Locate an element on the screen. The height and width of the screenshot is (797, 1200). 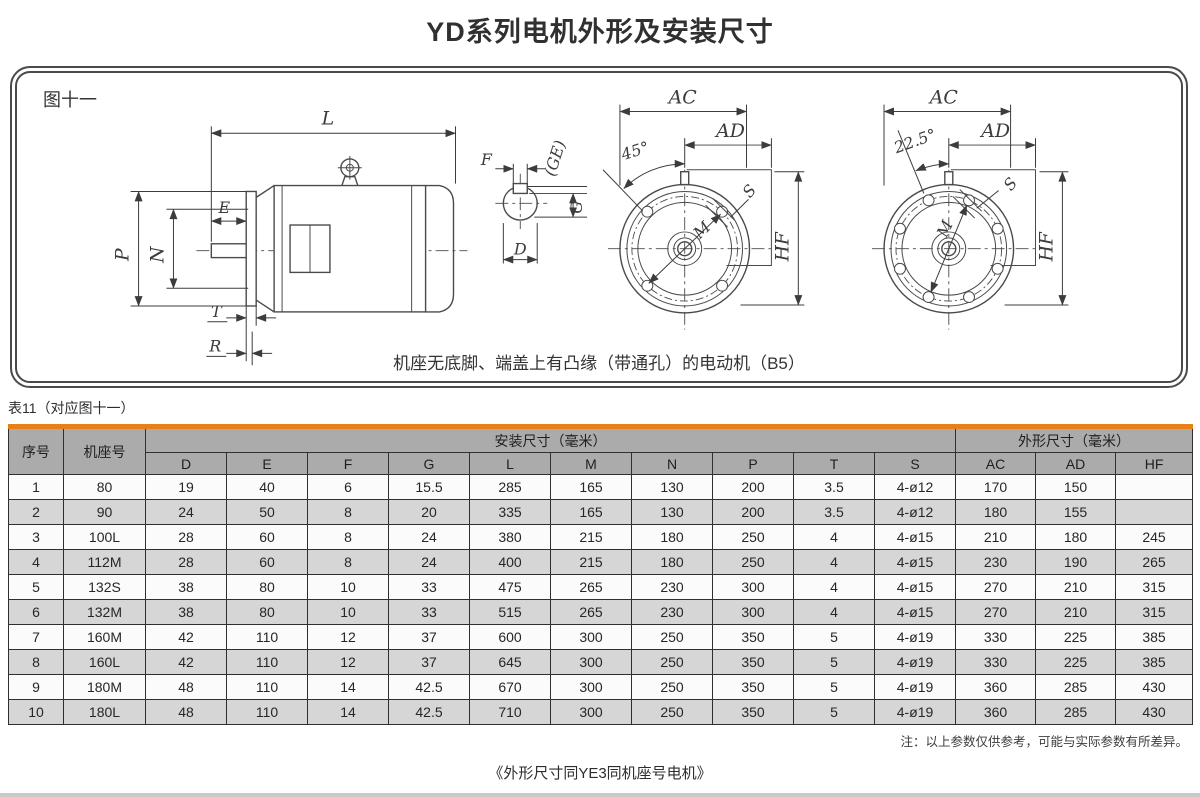
dim-label-g: G is located at coordinates (576, 207).